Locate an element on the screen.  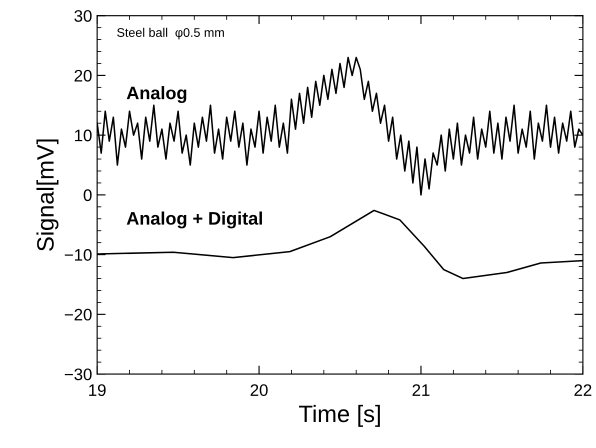
x-tick-label: 21 is located at coordinates (421, 390).